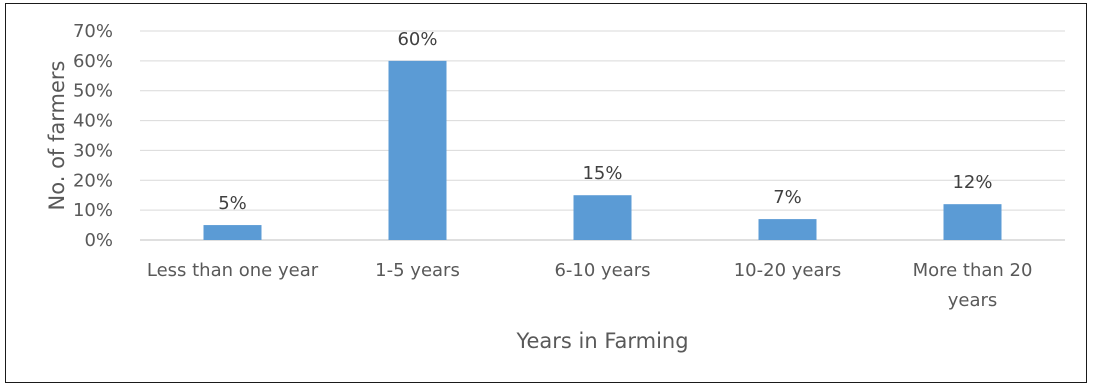  Describe the element at coordinates (788, 270) in the screenshot. I see `x-category-label: 10-20 years` at that location.